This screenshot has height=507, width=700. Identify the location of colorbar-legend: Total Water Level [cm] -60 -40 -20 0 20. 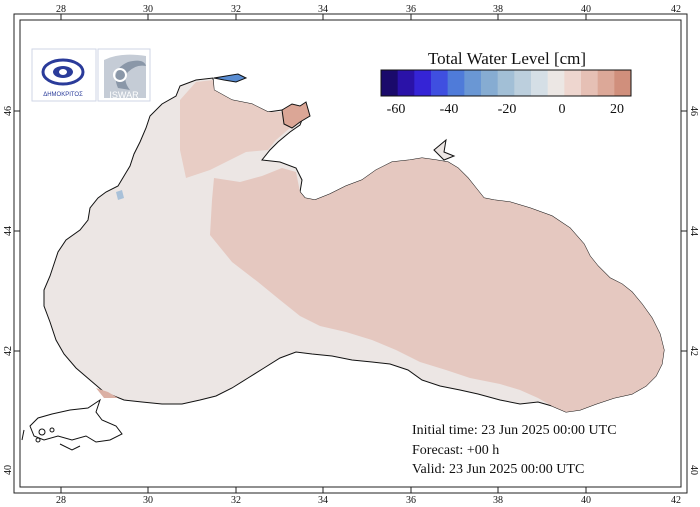
(506, 83).